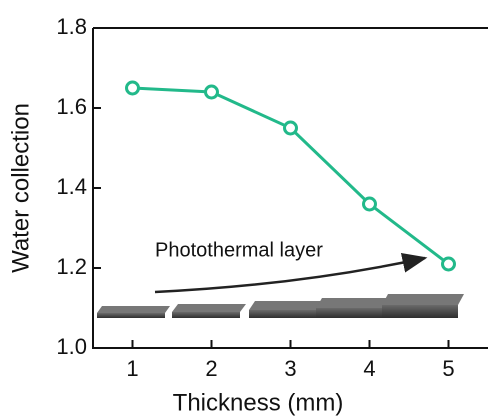 The height and width of the screenshot is (419, 488). I want to click on x-tick-label: 1, so click(132, 368).